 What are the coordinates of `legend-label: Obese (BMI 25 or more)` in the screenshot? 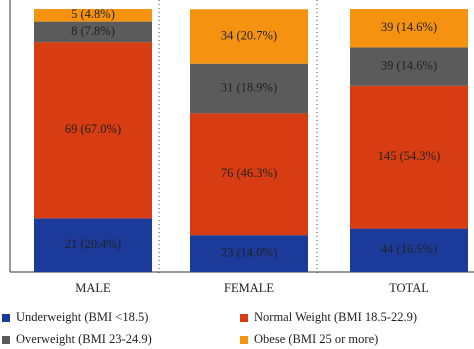 It's located at (316, 339).